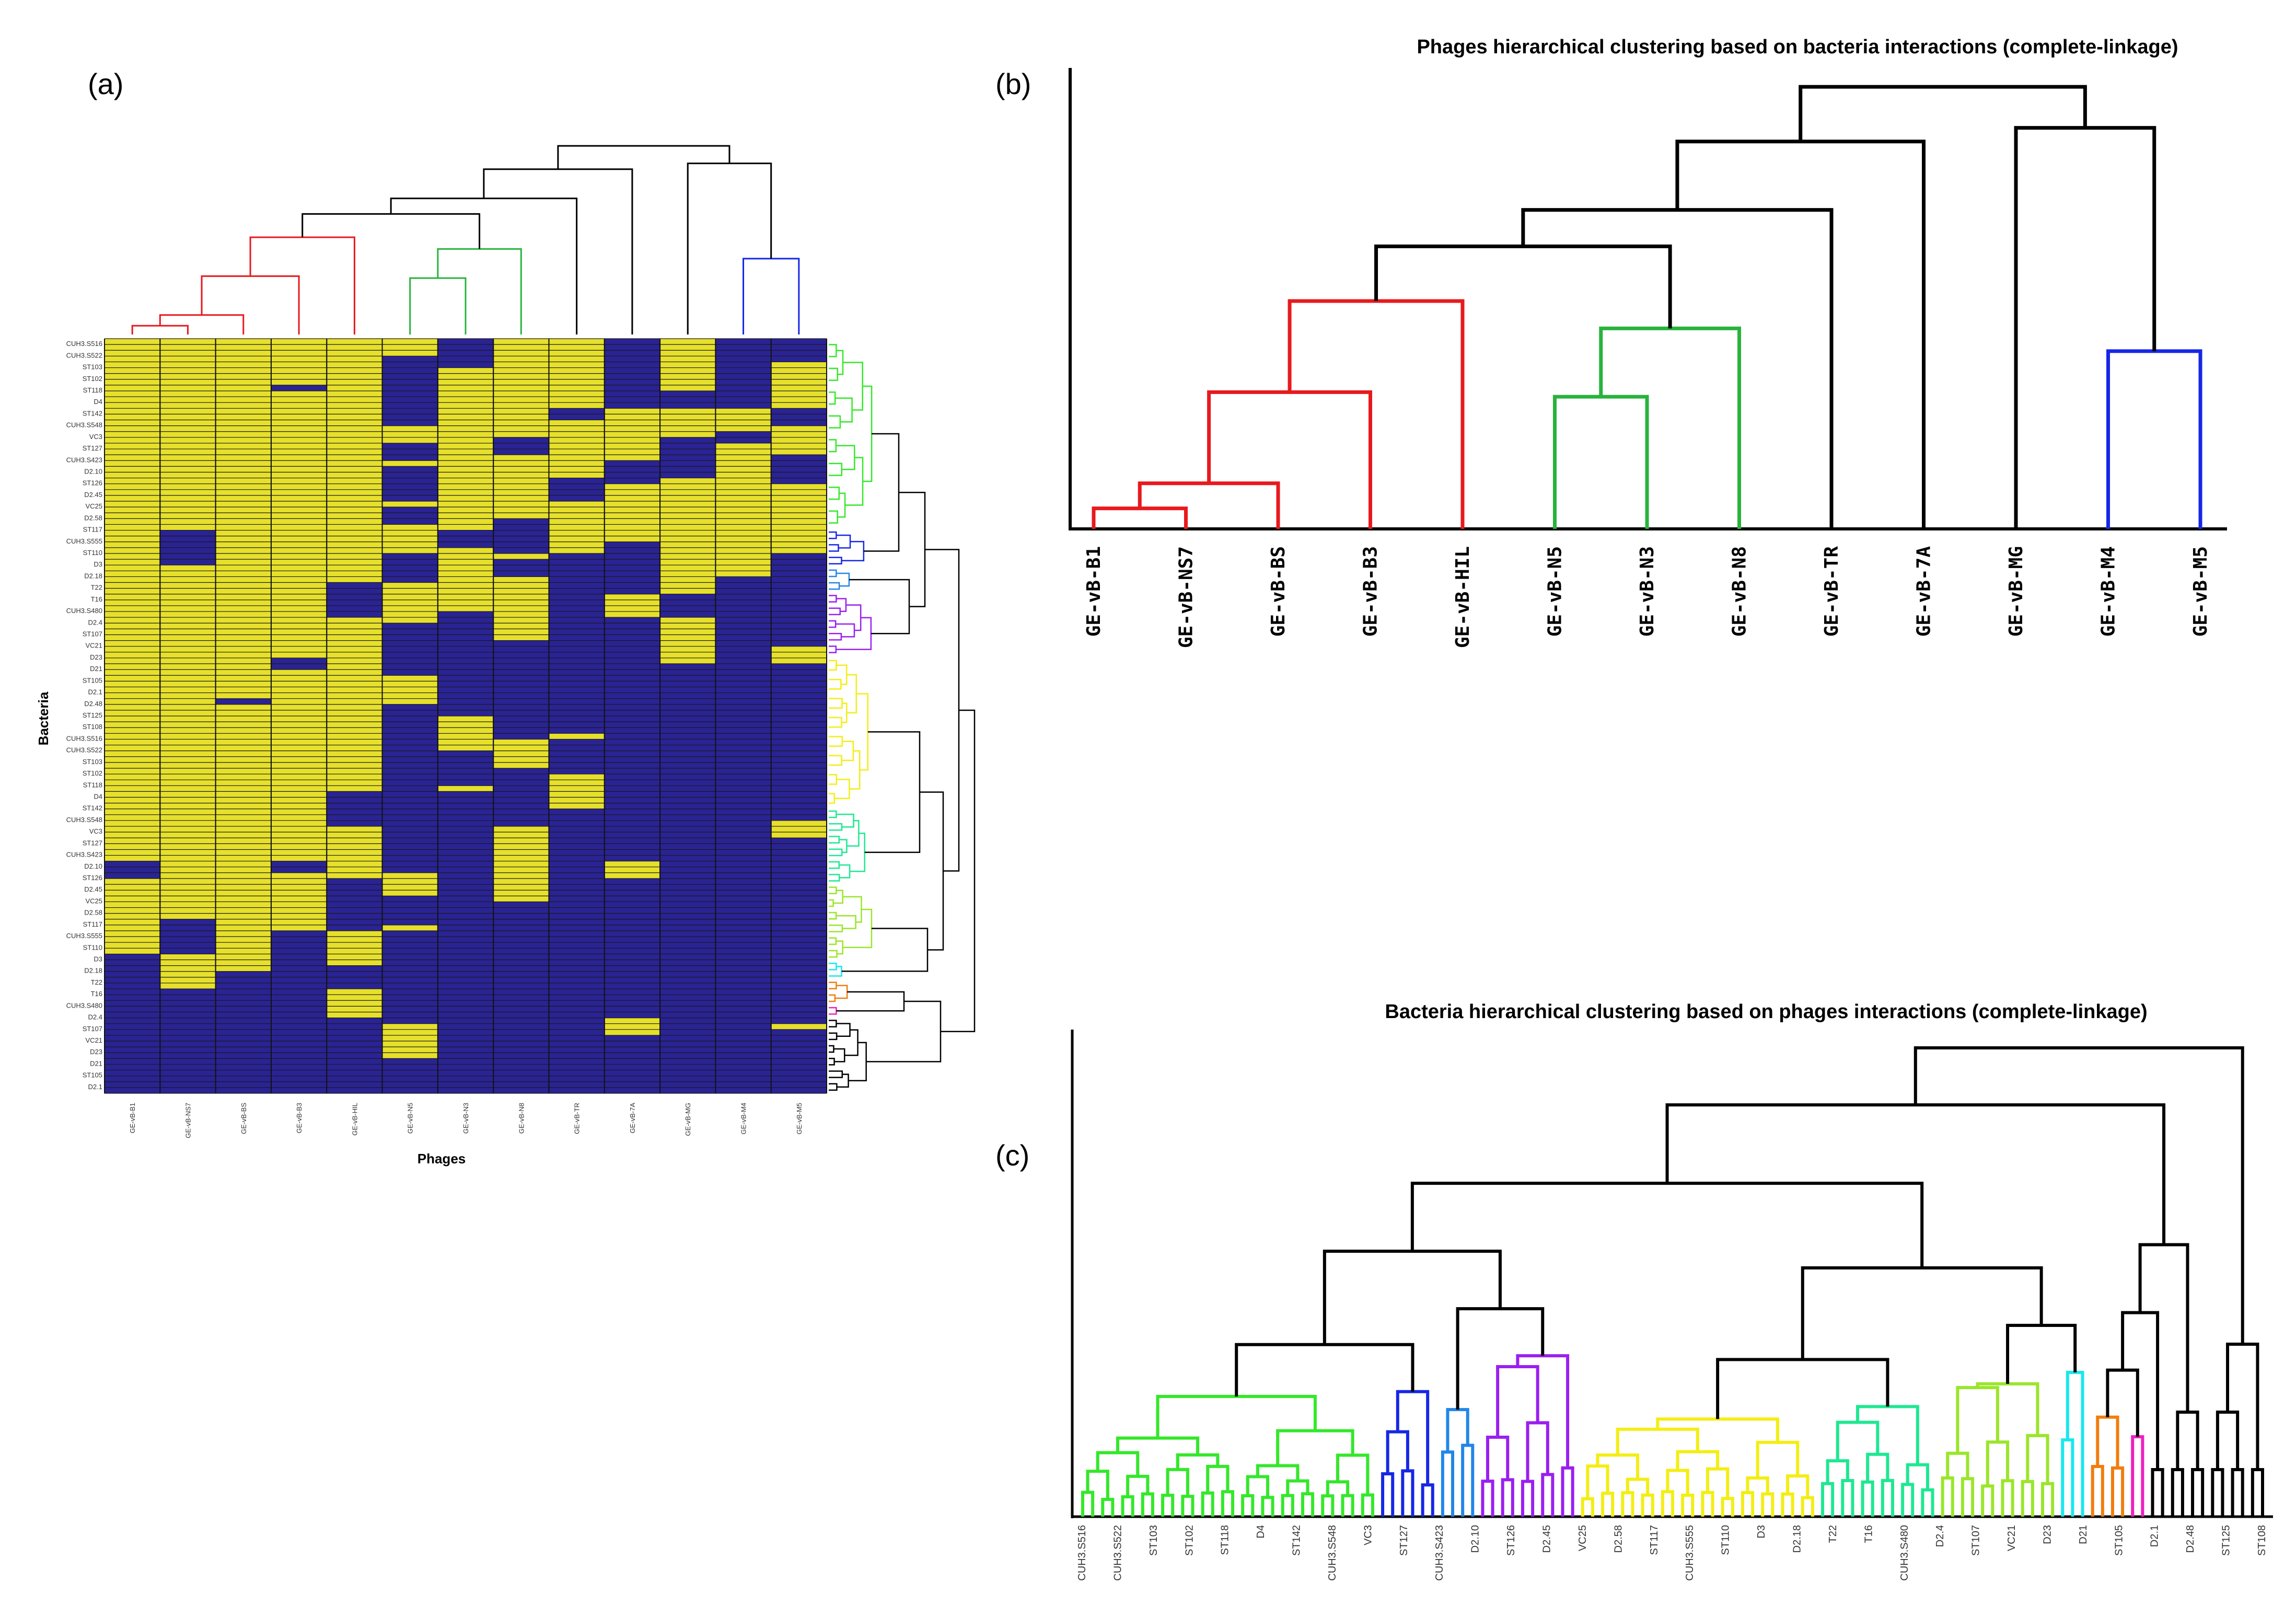  What do you see at coordinates (1547, 1539) in the screenshot?
I see `bacteria-leaf-label: D2.45` at bounding box center [1547, 1539].